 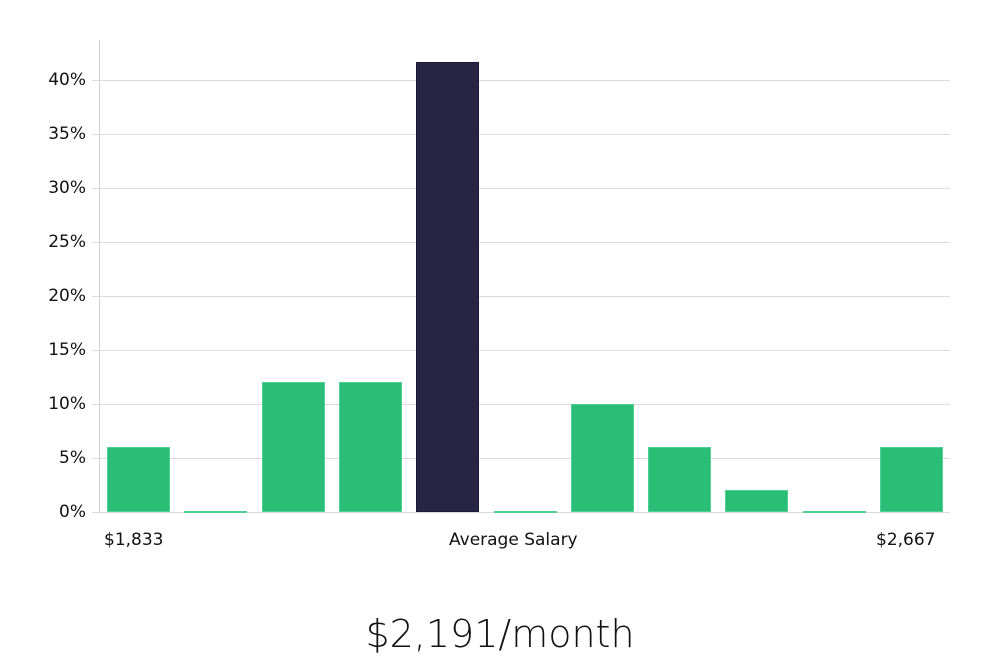 I want to click on y-tick-label: 35%, so click(x=67, y=134).